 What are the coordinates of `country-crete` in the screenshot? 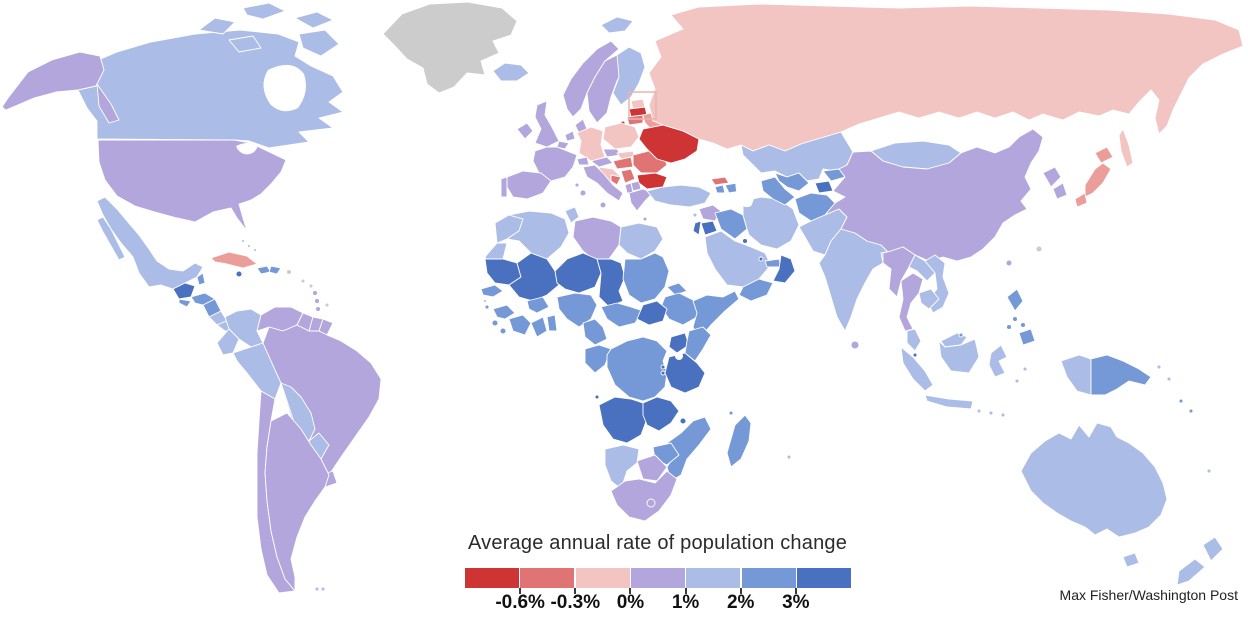 It's located at (645, 219).